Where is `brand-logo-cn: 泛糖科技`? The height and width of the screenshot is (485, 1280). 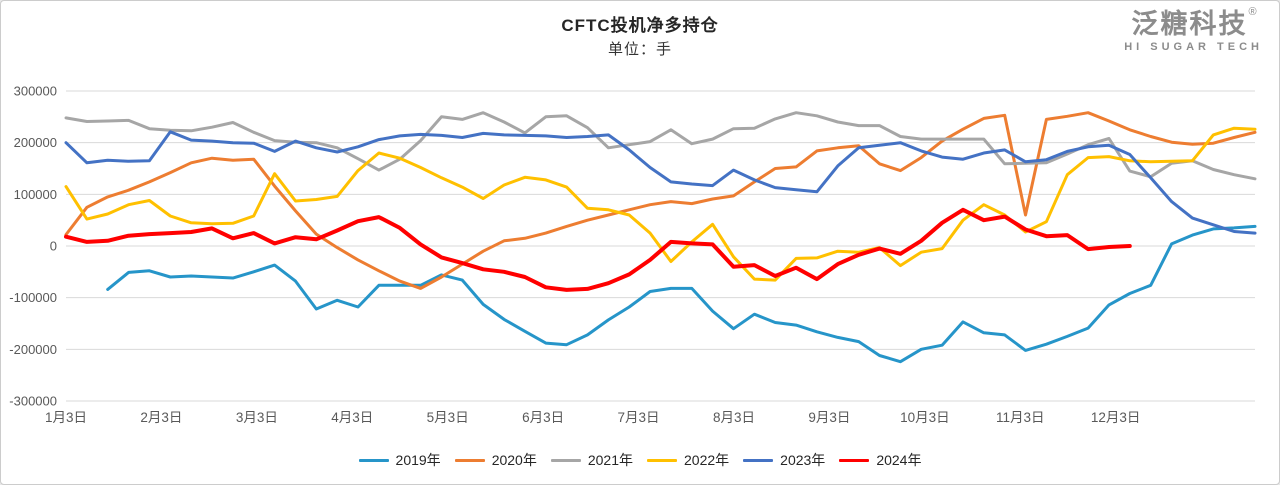 brand-logo-cn: 泛糖科技 is located at coordinates (1189, 24).